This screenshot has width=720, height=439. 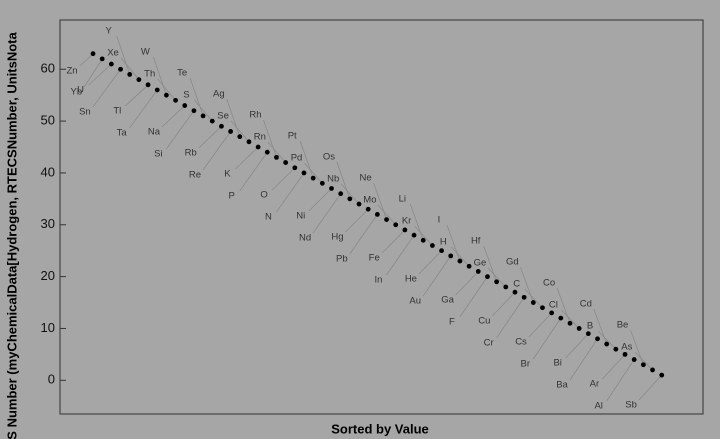 What do you see at coordinates (223, 116) in the screenshot?
I see `point-label: Se` at bounding box center [223, 116].